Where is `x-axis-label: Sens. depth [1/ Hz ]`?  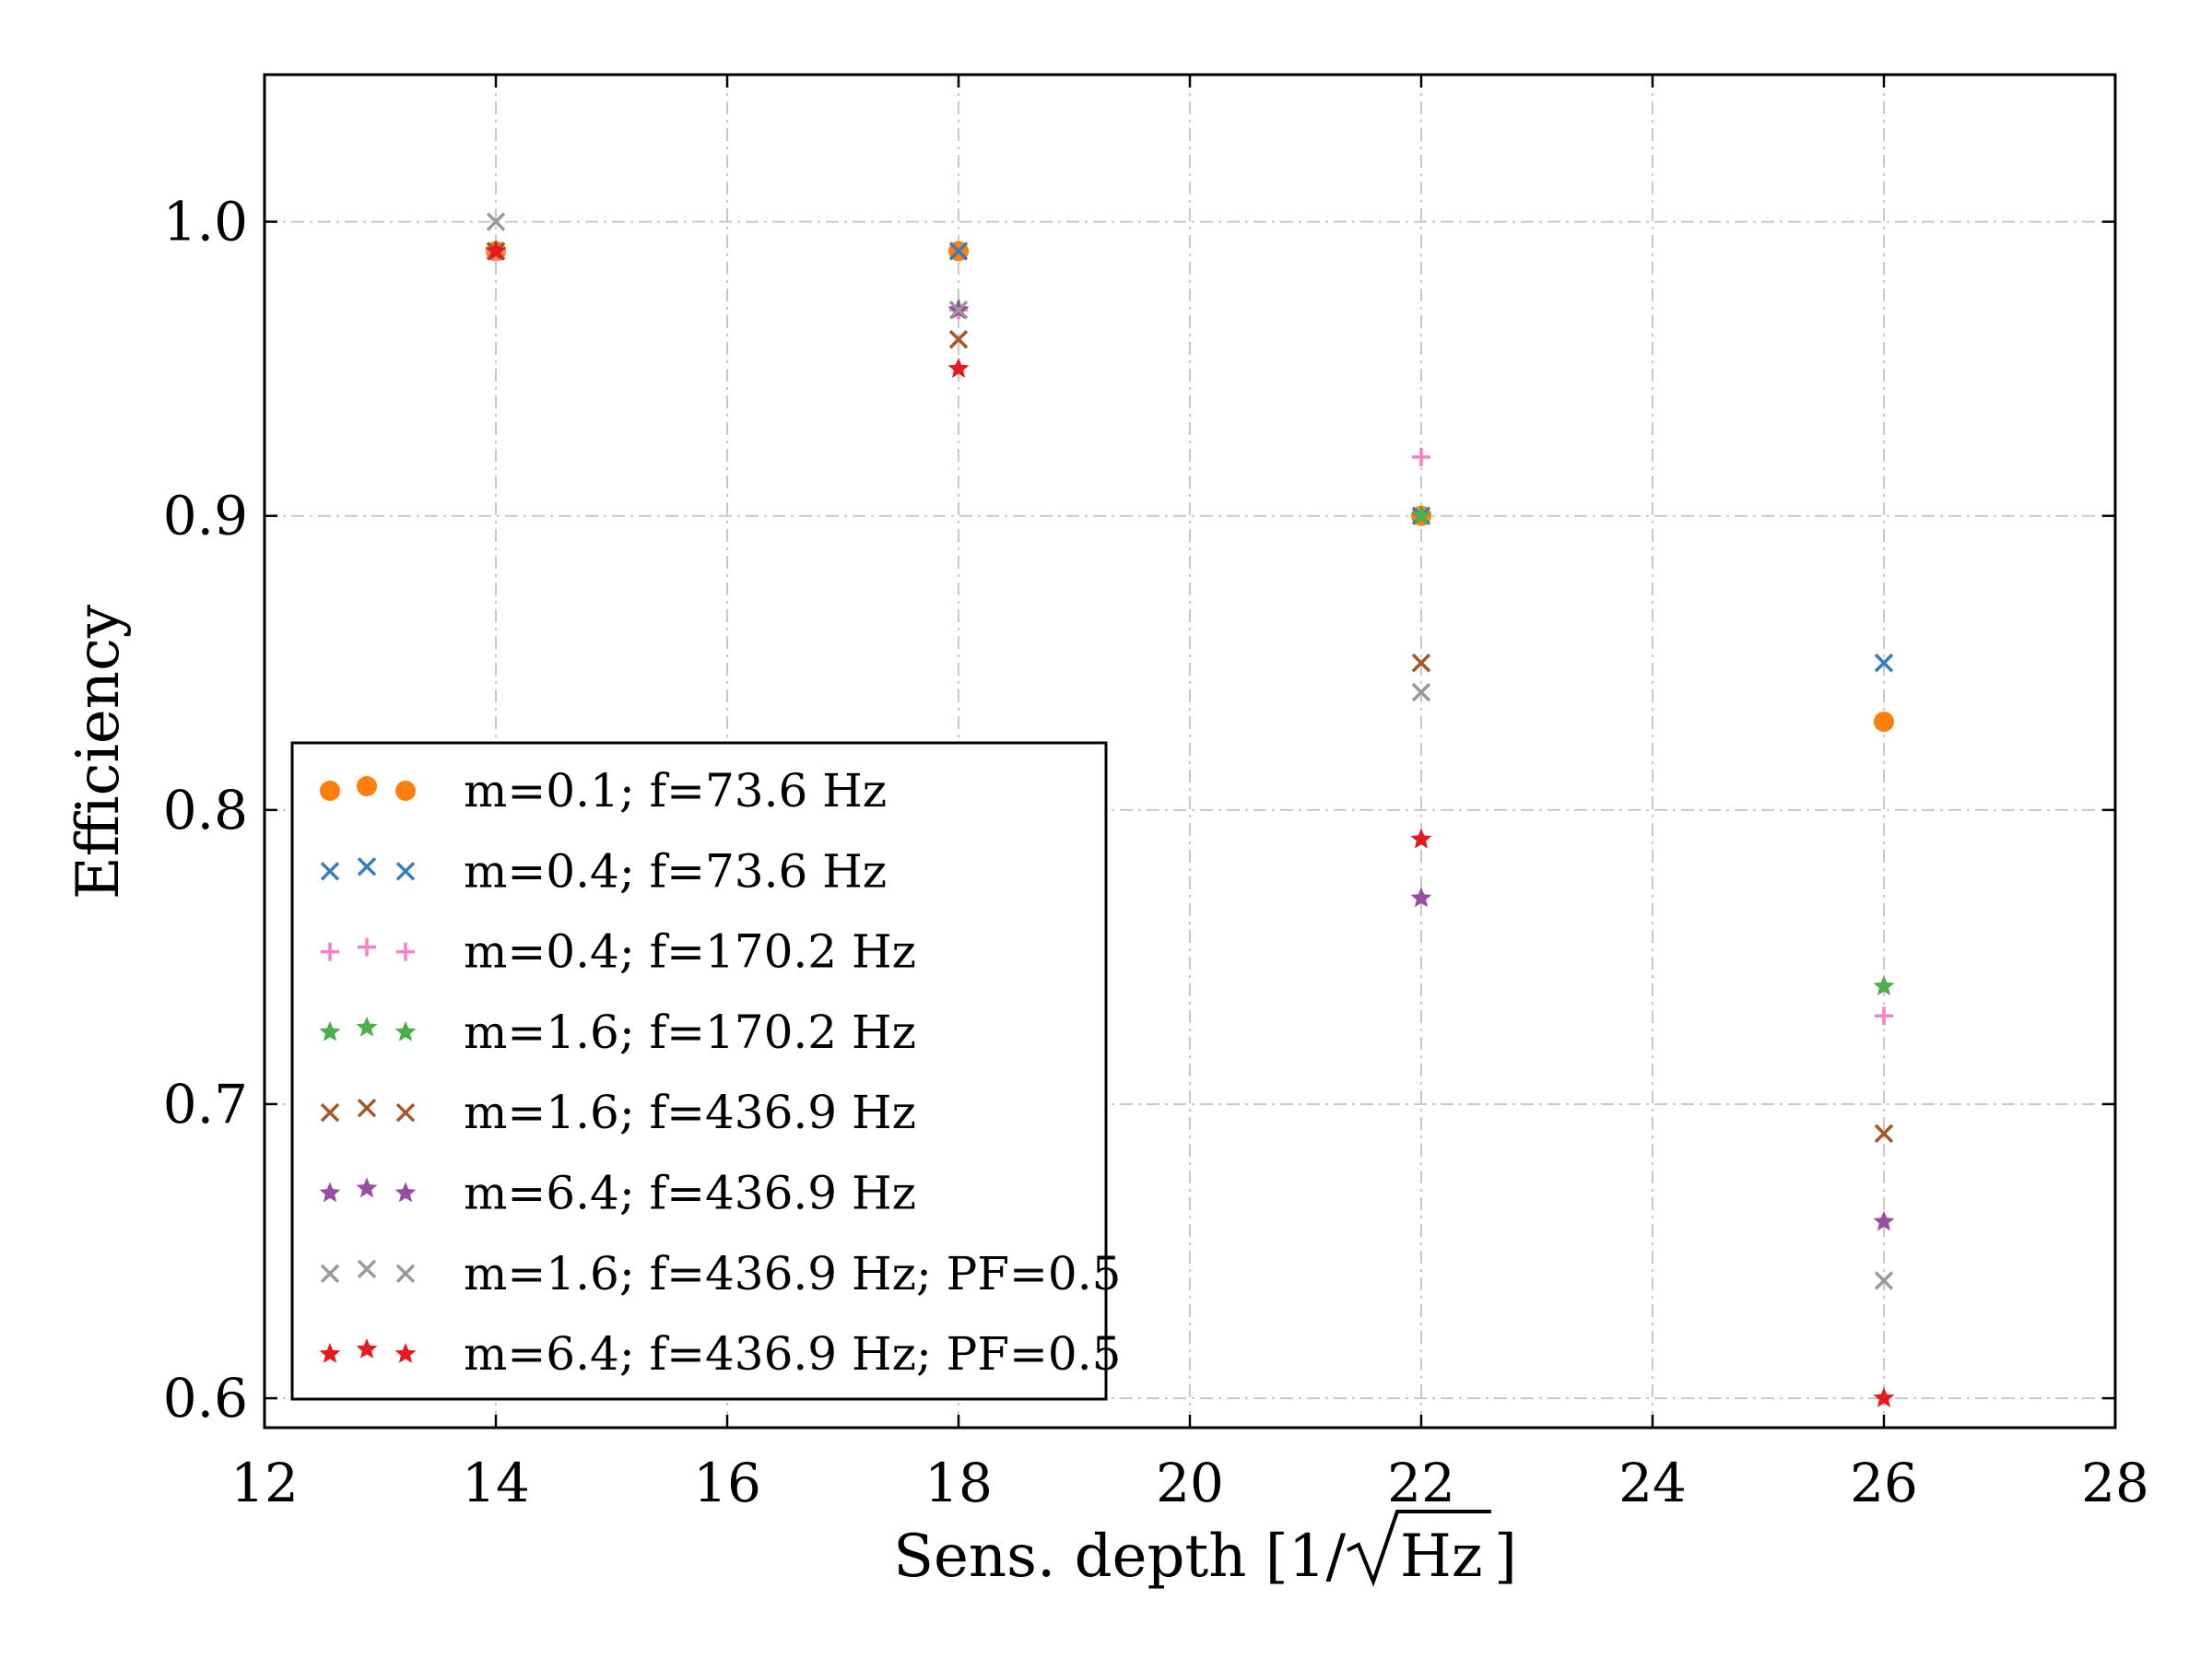
x-axis-label: Sens. depth [1/ Hz ] is located at coordinates (1205, 1550).